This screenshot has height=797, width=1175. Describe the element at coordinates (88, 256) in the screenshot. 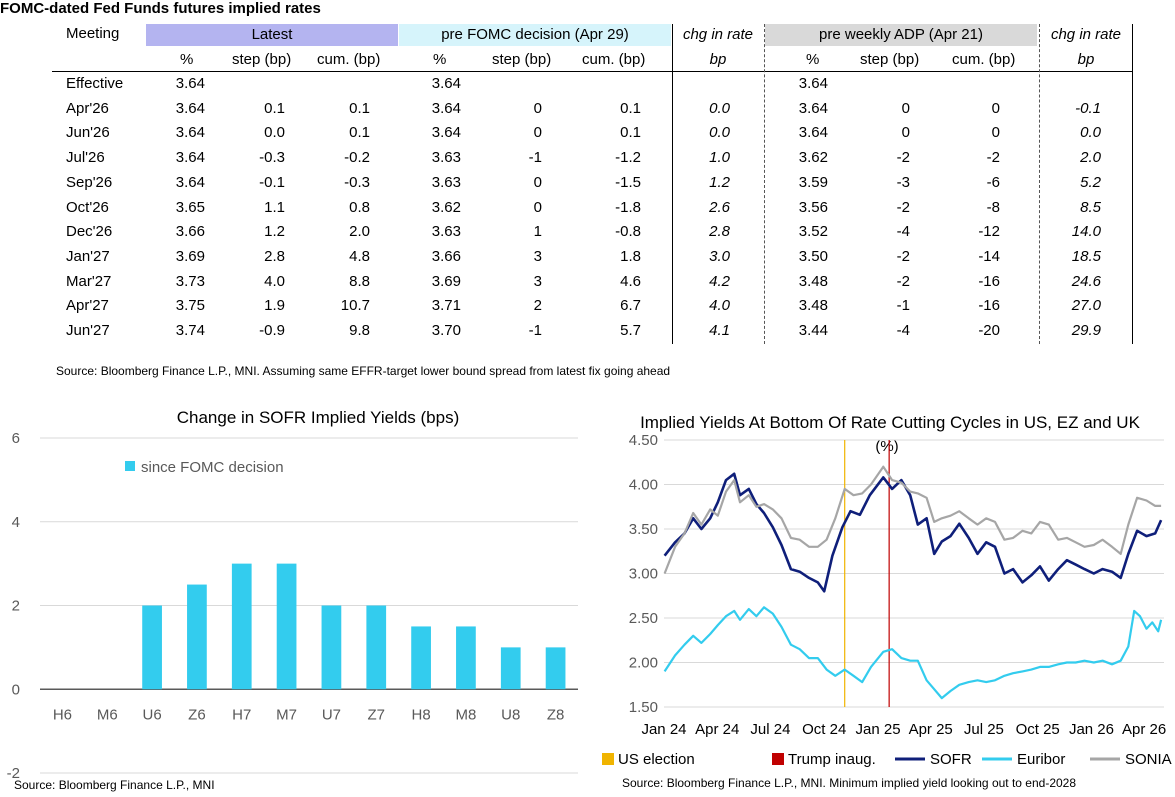

I see `meeting-cell: Jan'27` at that location.